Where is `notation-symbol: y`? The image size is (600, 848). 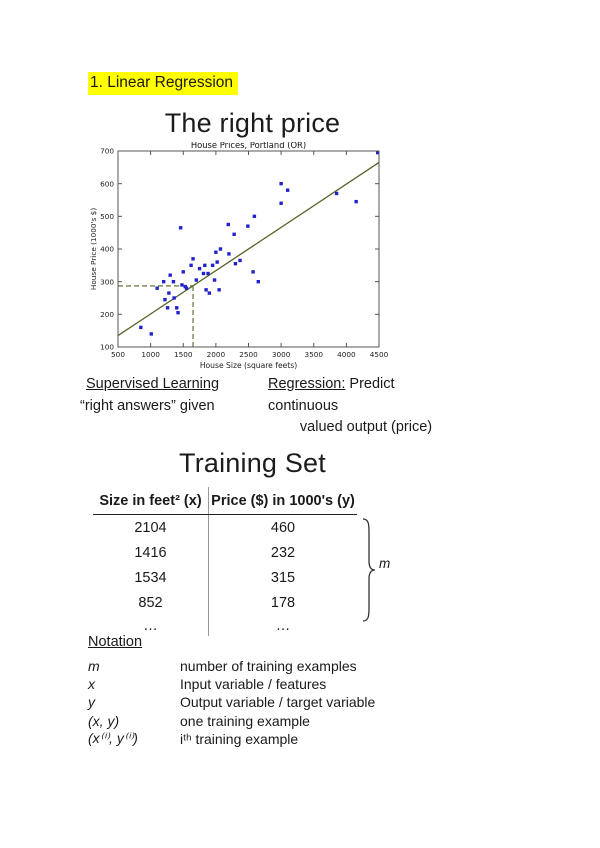
notation-symbol: y is located at coordinates (91, 702).